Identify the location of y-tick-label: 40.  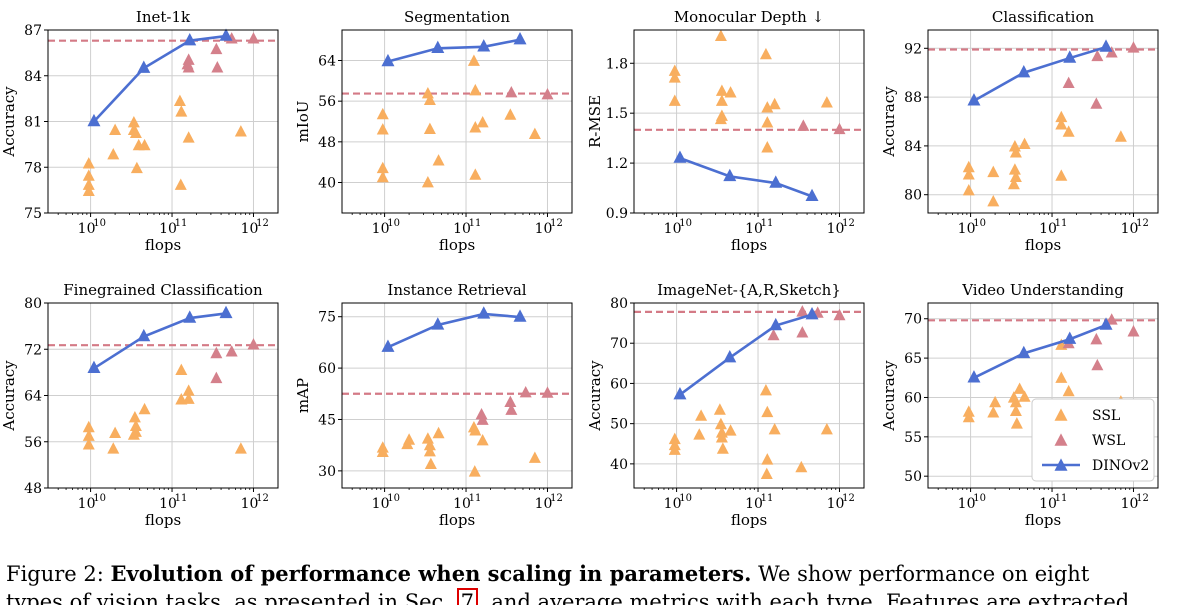
(327, 184).